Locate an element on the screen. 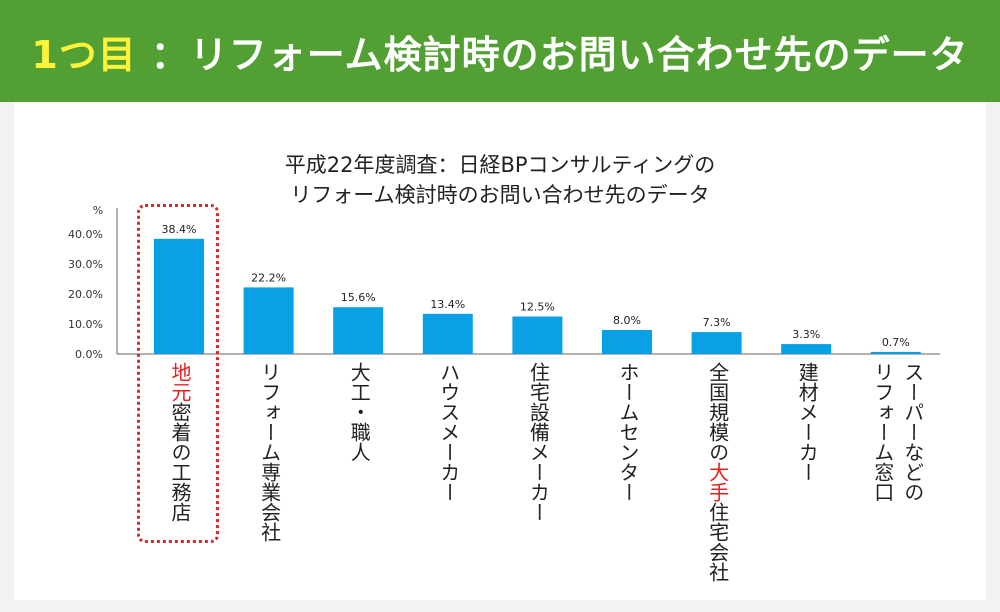 Image resolution: width=1000 pixels, height=612 pixels. category-label: リフォーム専業会社 is located at coordinates (269, 452).